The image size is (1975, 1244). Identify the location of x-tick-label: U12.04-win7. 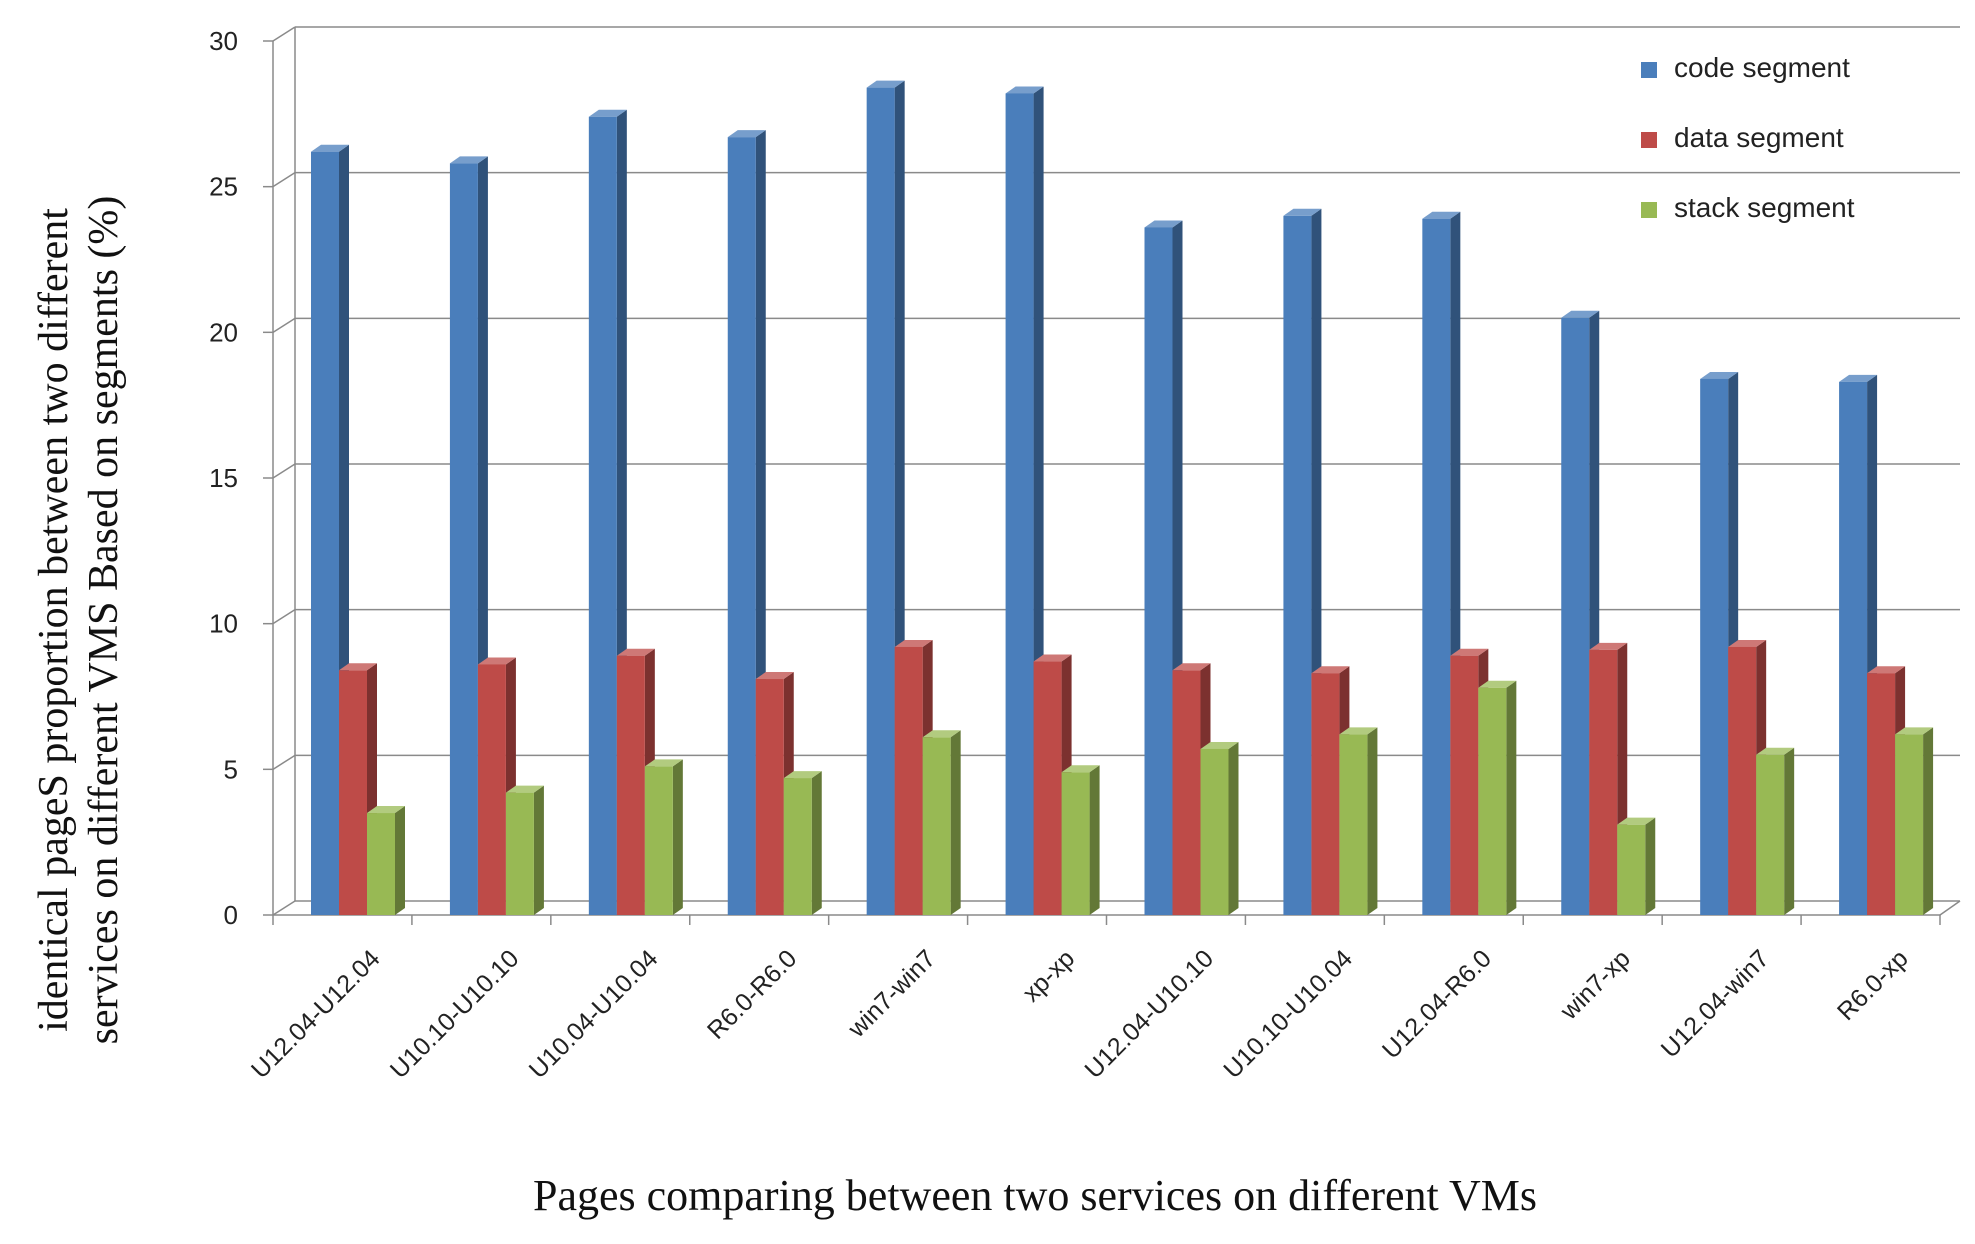
(1715, 1003).